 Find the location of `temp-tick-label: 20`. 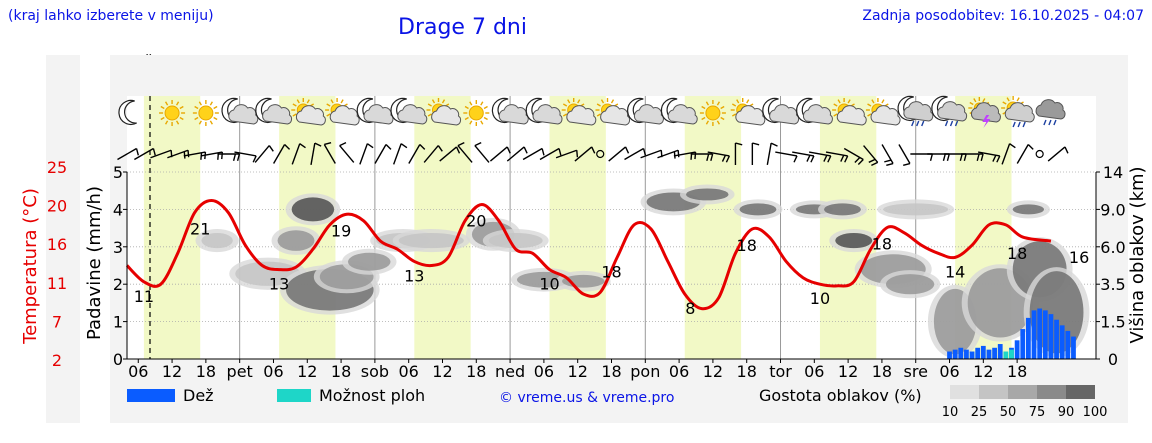

temp-tick-label: 20 is located at coordinates (57, 206).